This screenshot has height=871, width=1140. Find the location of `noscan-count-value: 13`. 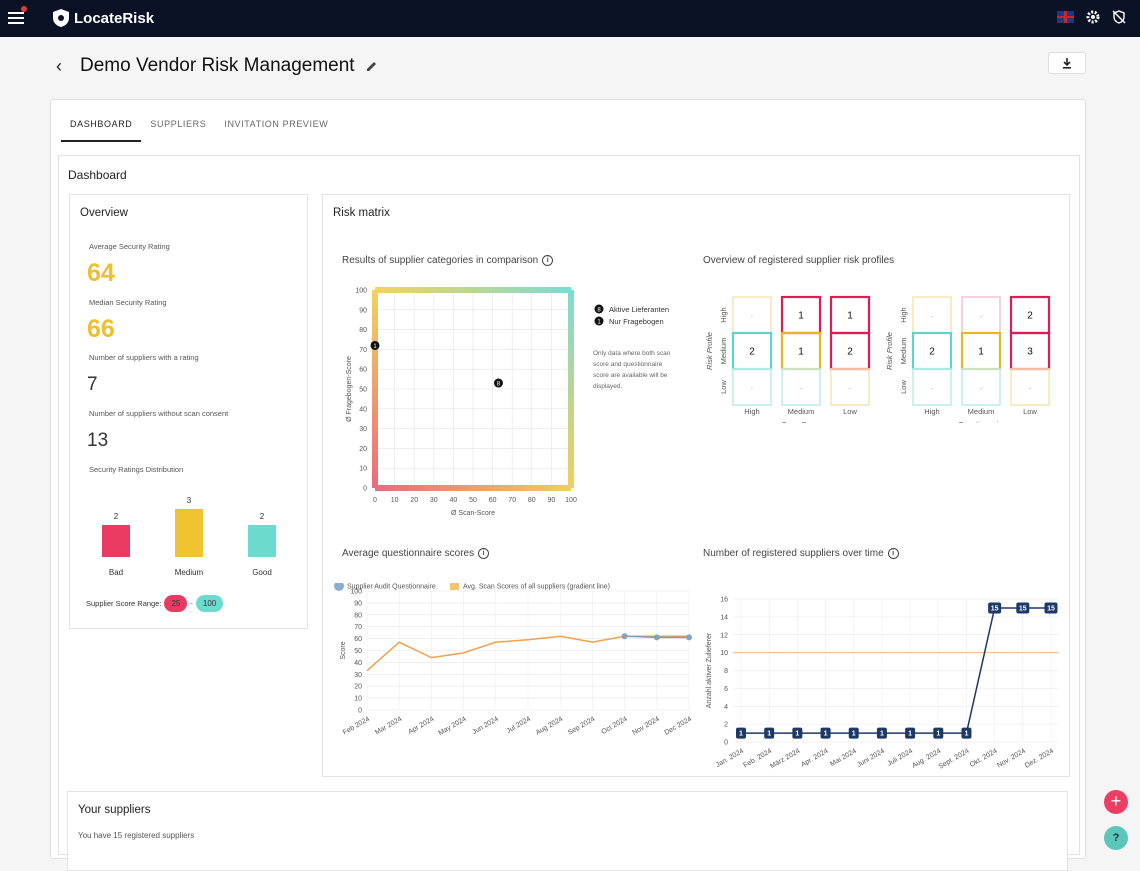

noscan-count-value: 13 is located at coordinates (98, 440).